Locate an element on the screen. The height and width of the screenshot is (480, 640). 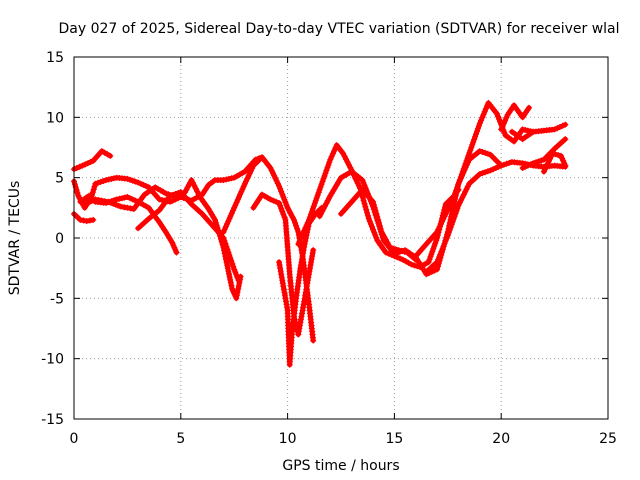
x-axis-label: GPS time / hours is located at coordinates (340, 466).